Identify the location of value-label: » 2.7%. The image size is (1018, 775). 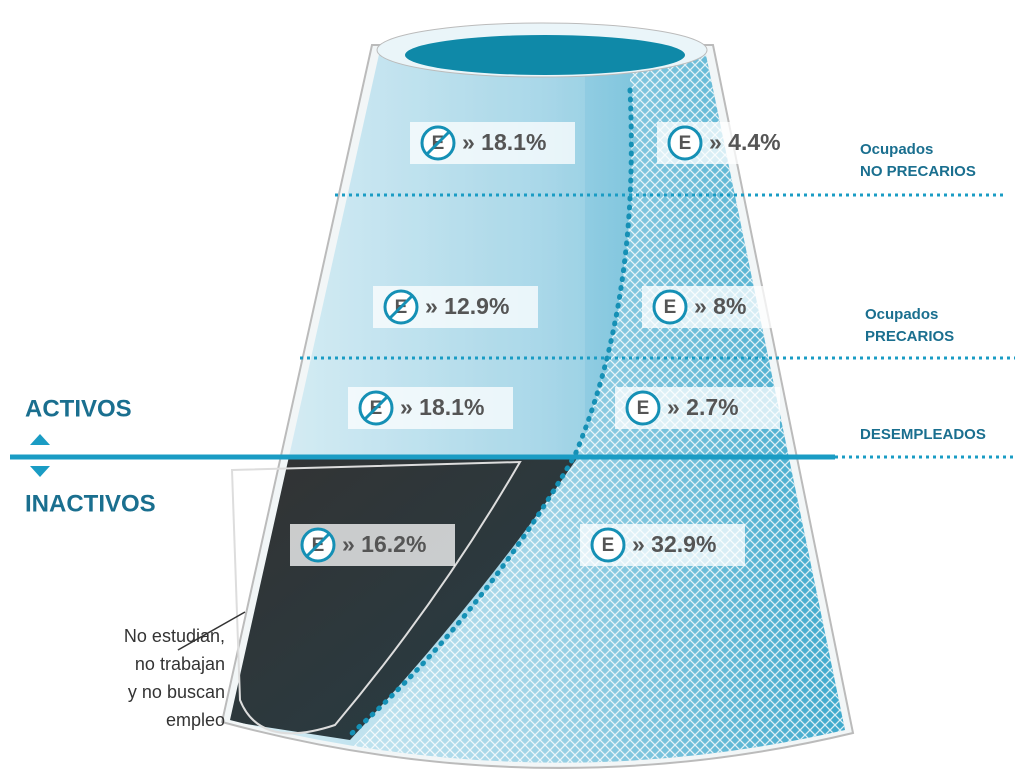
(703, 407).